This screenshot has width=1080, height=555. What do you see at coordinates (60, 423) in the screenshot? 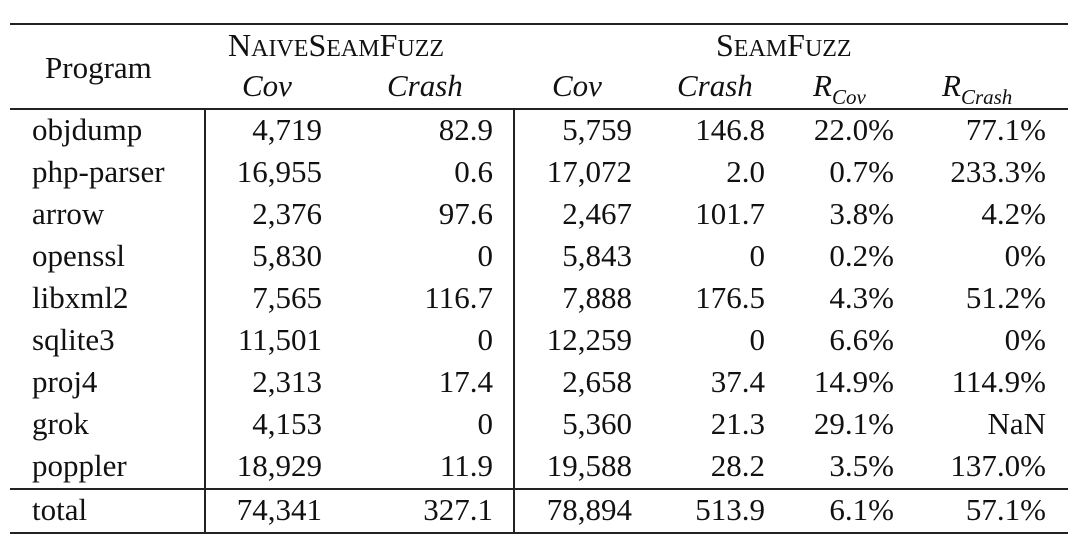
I see `program-cell: grok` at bounding box center [60, 423].